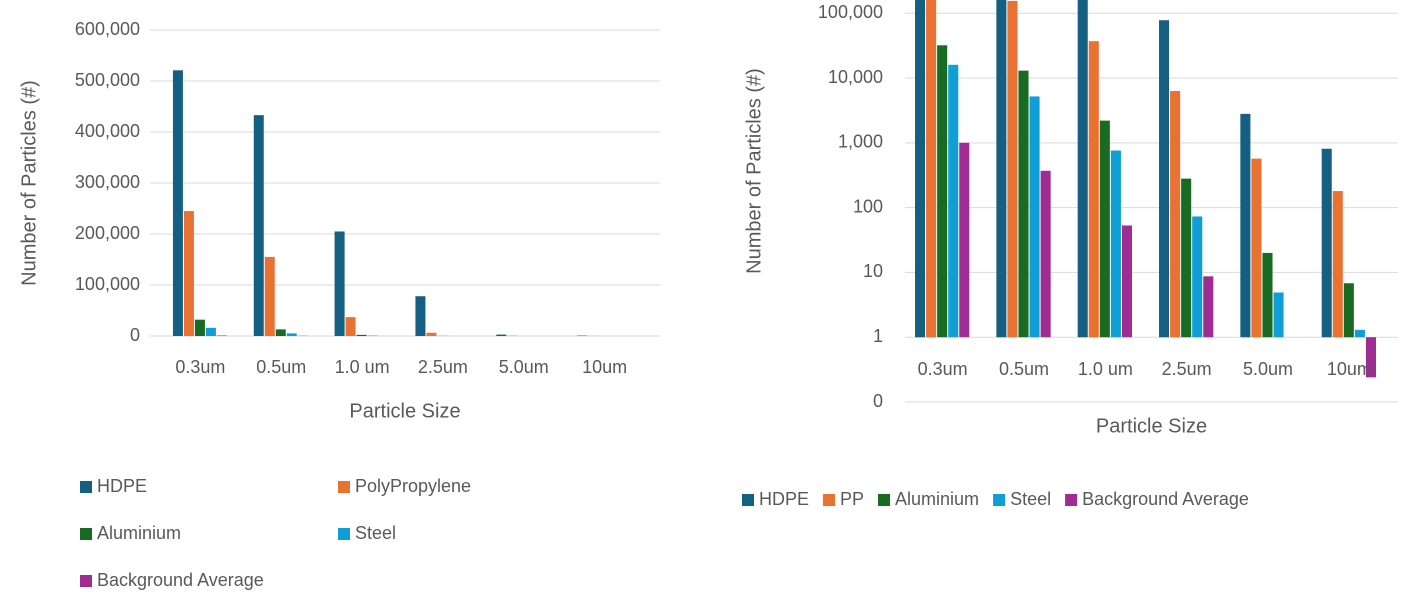  I want to click on y-tick-label: 10, so click(873, 271).